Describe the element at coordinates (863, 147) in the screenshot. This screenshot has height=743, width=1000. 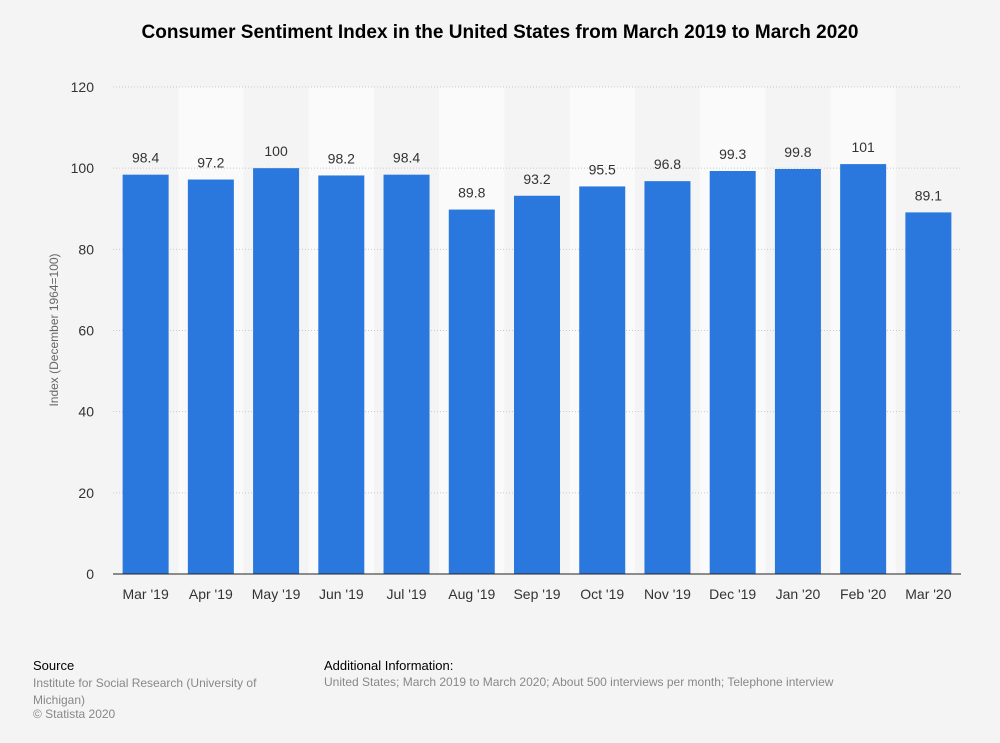
I see `data-label: 101` at that location.